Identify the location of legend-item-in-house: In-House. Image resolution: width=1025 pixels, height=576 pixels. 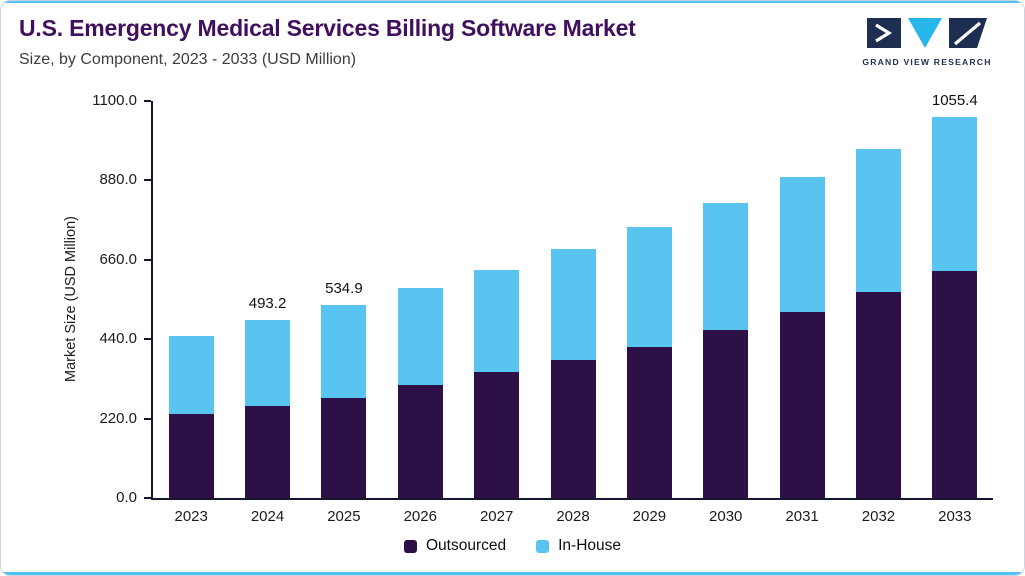
(578, 546).